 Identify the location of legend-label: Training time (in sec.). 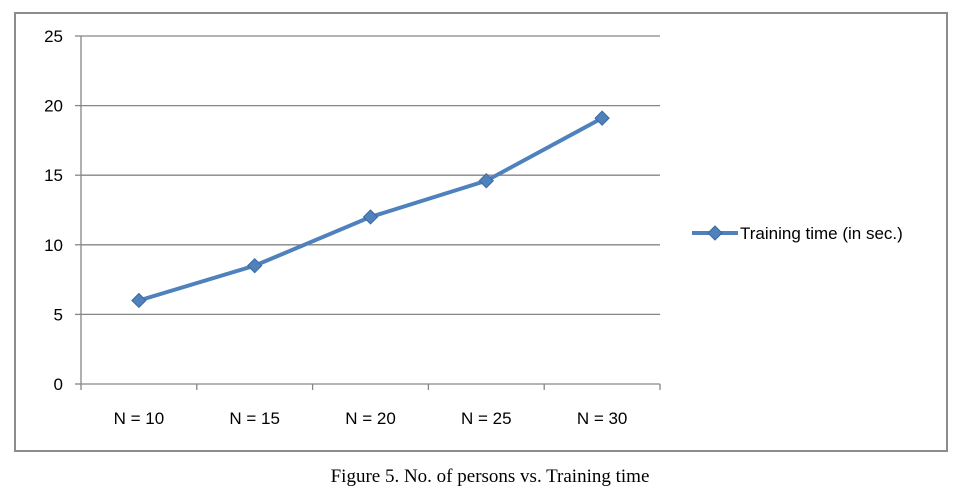
(821, 233).